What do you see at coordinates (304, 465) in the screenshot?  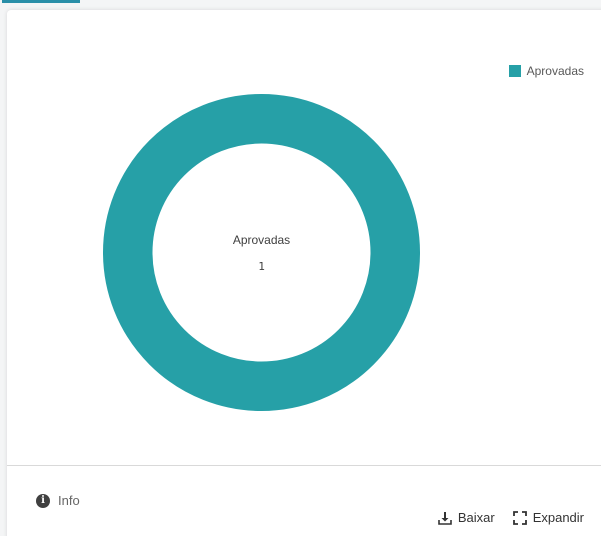 I see `footer-divider` at bounding box center [304, 465].